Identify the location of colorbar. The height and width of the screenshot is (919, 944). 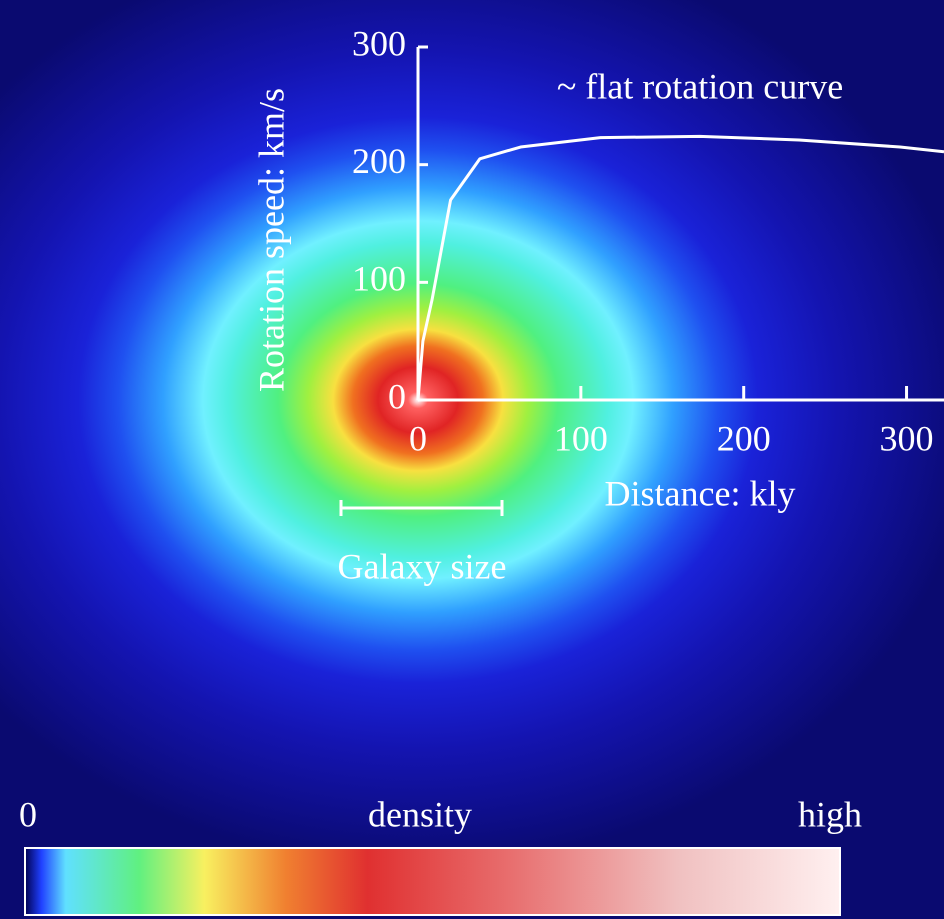
(432, 881).